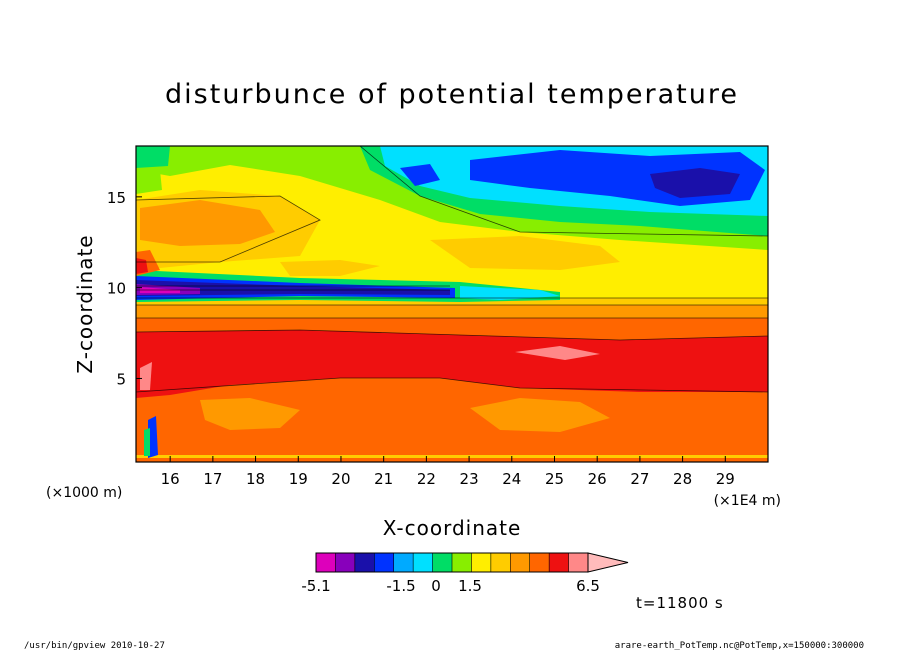 The height and width of the screenshot is (654, 904). What do you see at coordinates (639, 479) in the screenshot?
I see `x-tick-label: 27` at bounding box center [639, 479].